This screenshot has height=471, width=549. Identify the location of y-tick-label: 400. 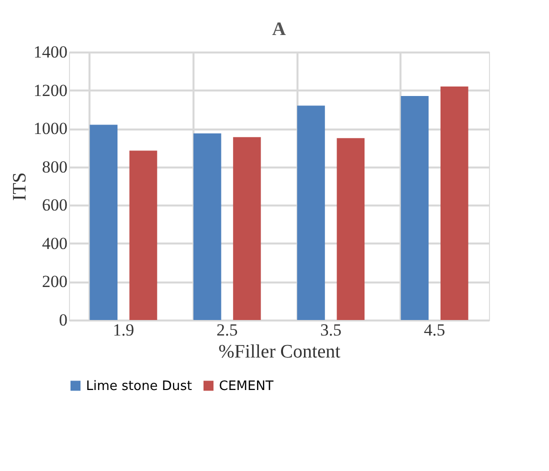
(55, 243).